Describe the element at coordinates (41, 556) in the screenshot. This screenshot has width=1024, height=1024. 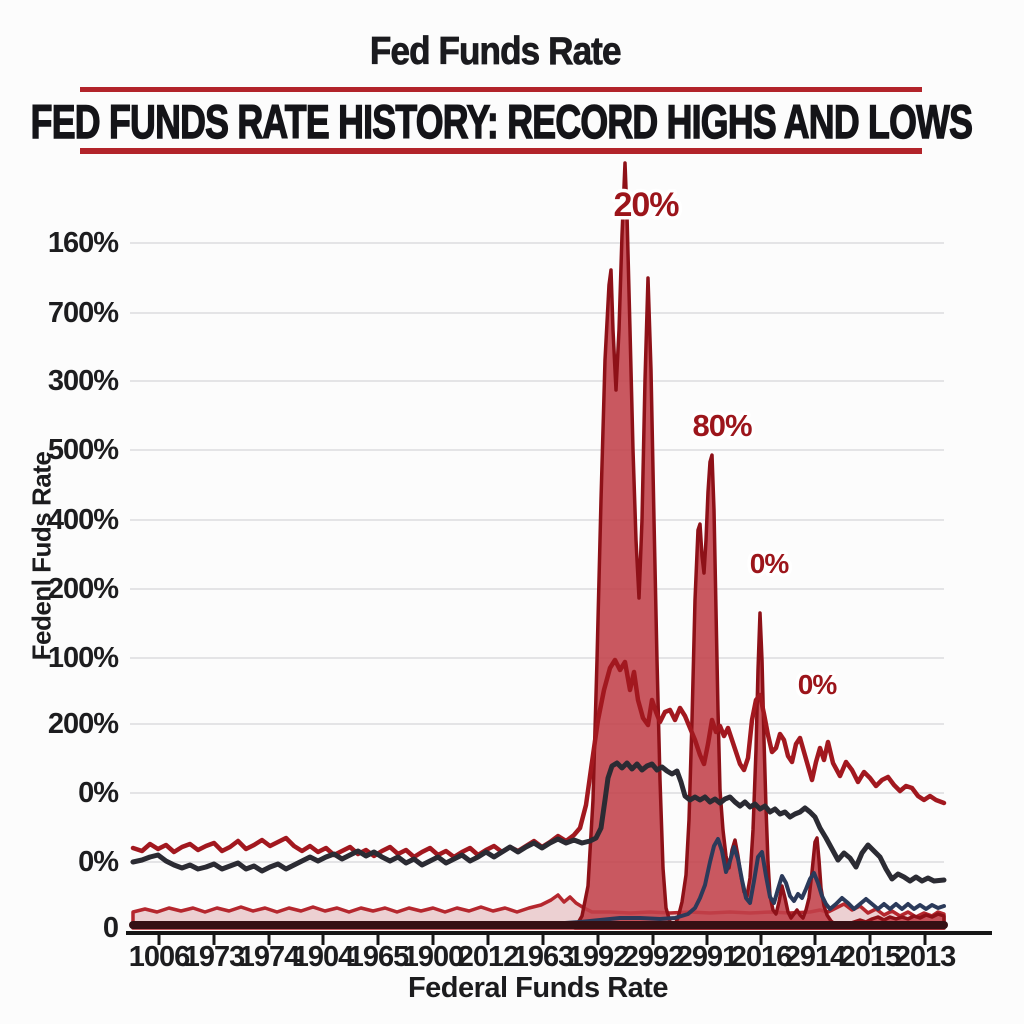
I see `y-axis-title: Fedenl Fuds Rate` at that location.